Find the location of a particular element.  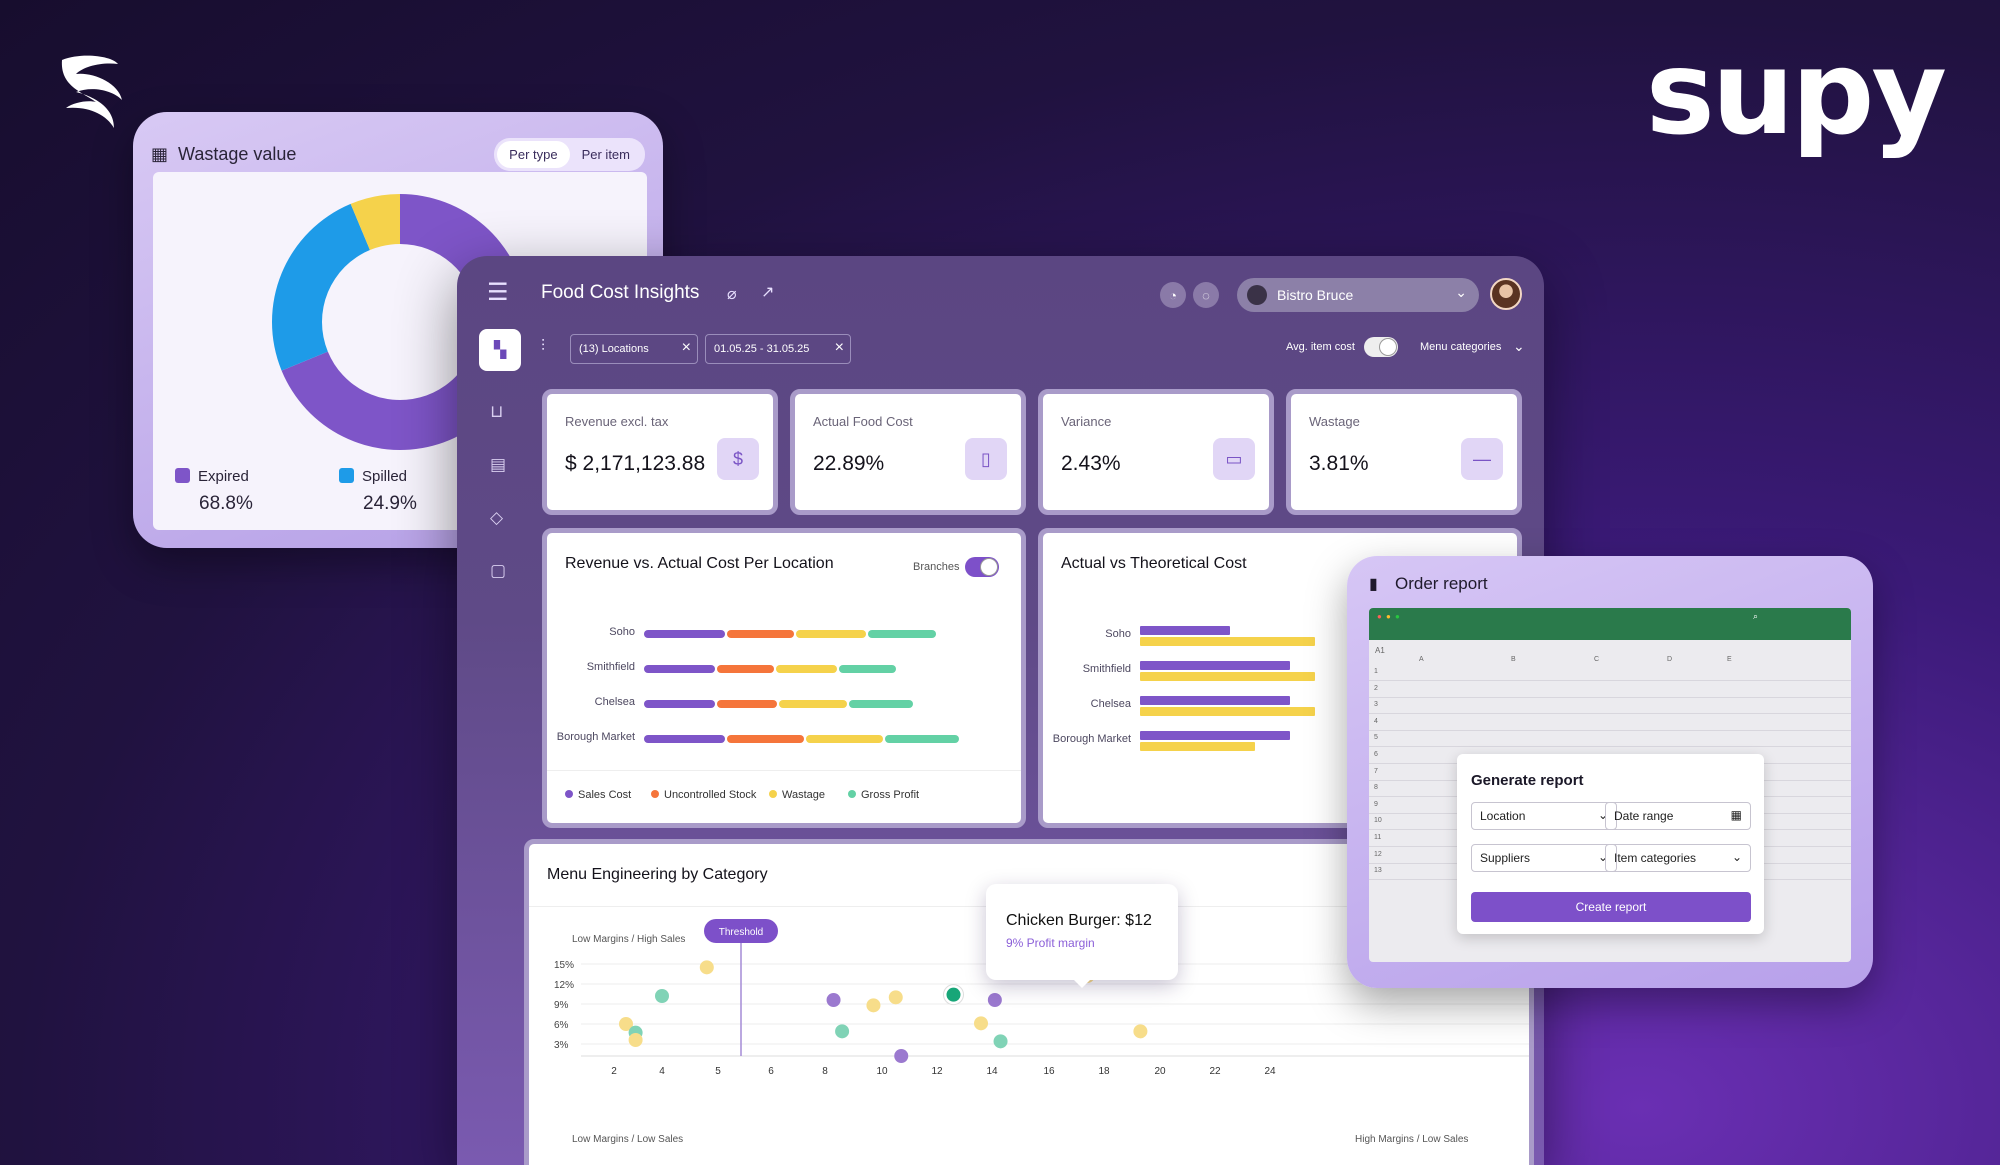

sheet-row-line is located at coordinates (1610, 730).